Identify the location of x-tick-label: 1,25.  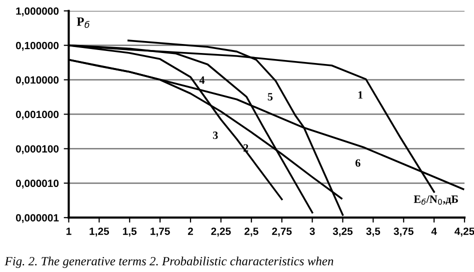
(100, 232).